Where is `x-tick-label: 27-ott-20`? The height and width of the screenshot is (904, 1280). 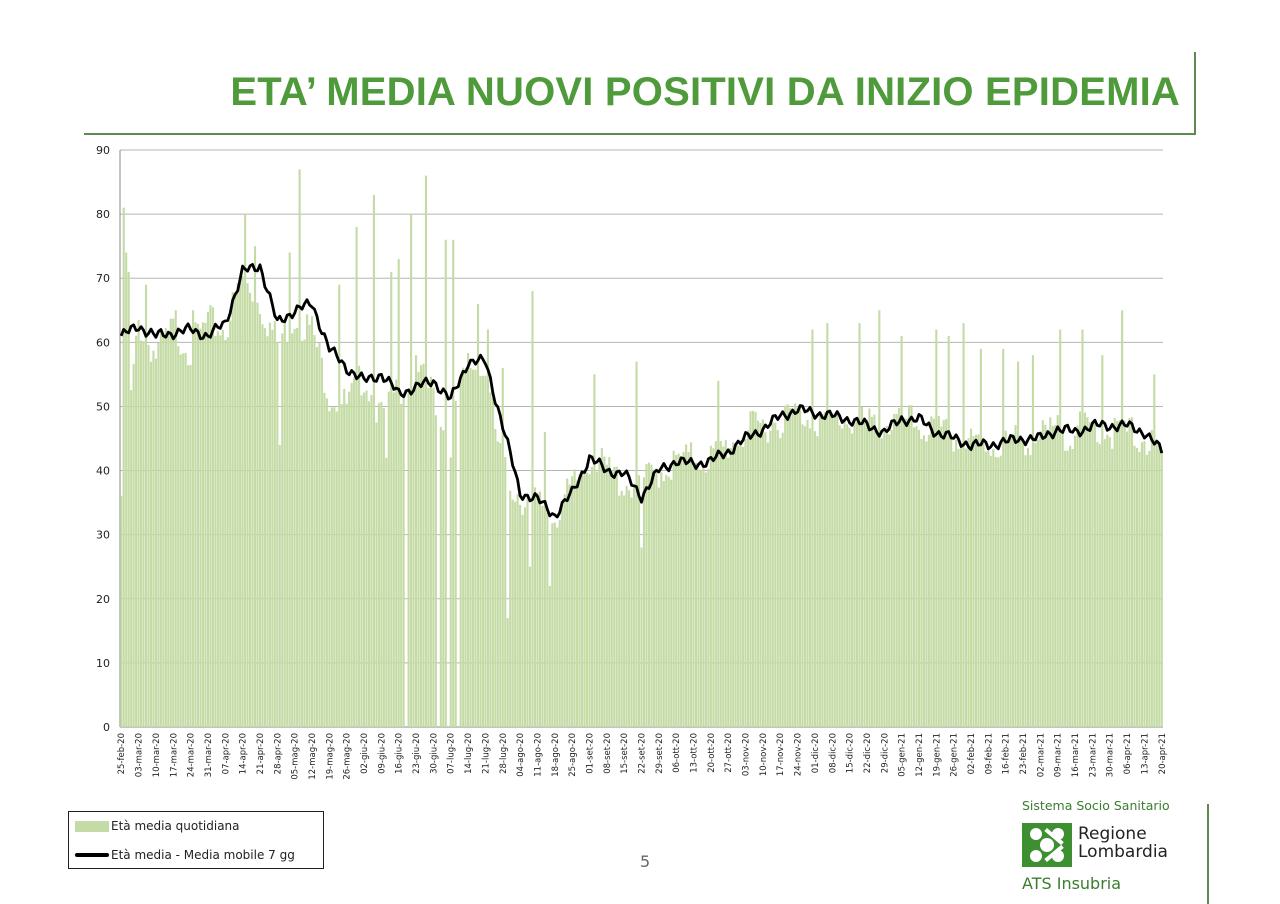
x-tick-label: 27-ott-20 is located at coordinates (729, 753).